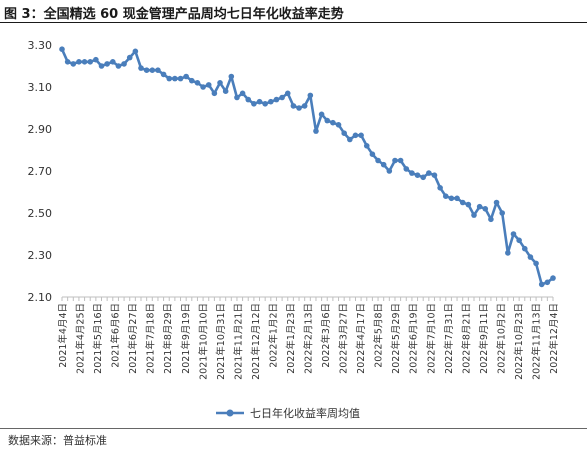 Image resolution: width=587 pixels, height=455 pixels. Describe the element at coordinates (116, 335) in the screenshot. I see `x-tick-label: 2021年6月6日` at that location.